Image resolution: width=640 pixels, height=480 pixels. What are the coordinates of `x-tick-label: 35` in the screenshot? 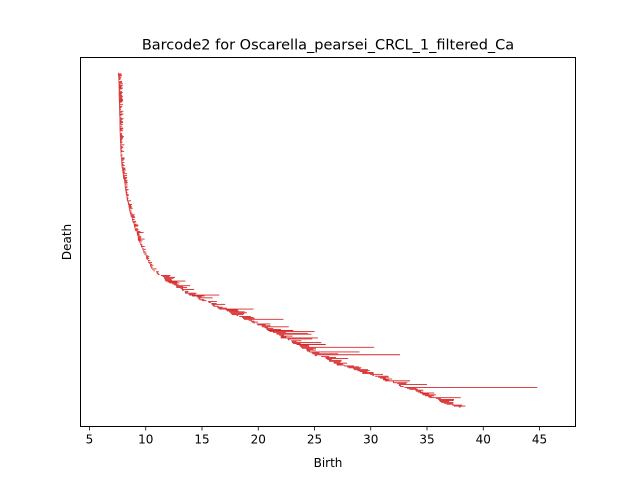 It's located at (426, 440).